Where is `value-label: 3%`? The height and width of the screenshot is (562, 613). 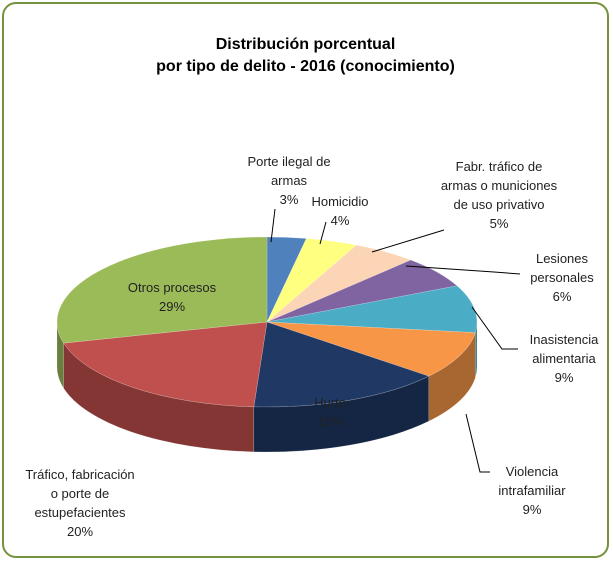
value-label: 3% is located at coordinates (289, 199).